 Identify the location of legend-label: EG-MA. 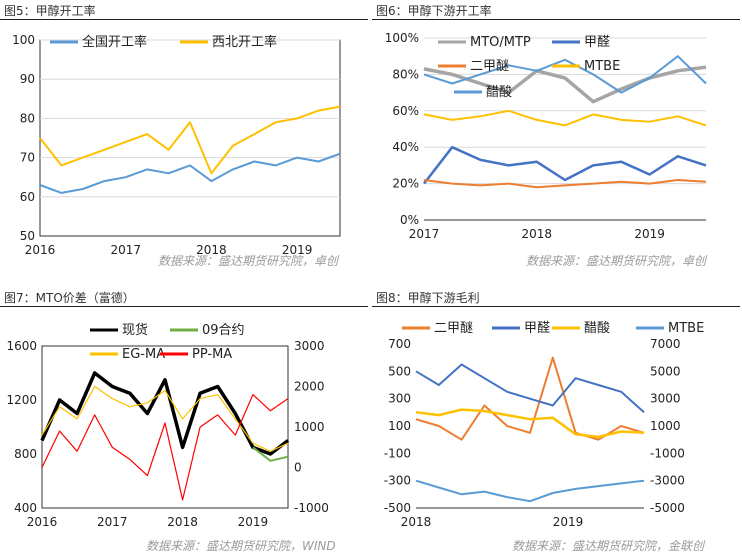
(143, 354).